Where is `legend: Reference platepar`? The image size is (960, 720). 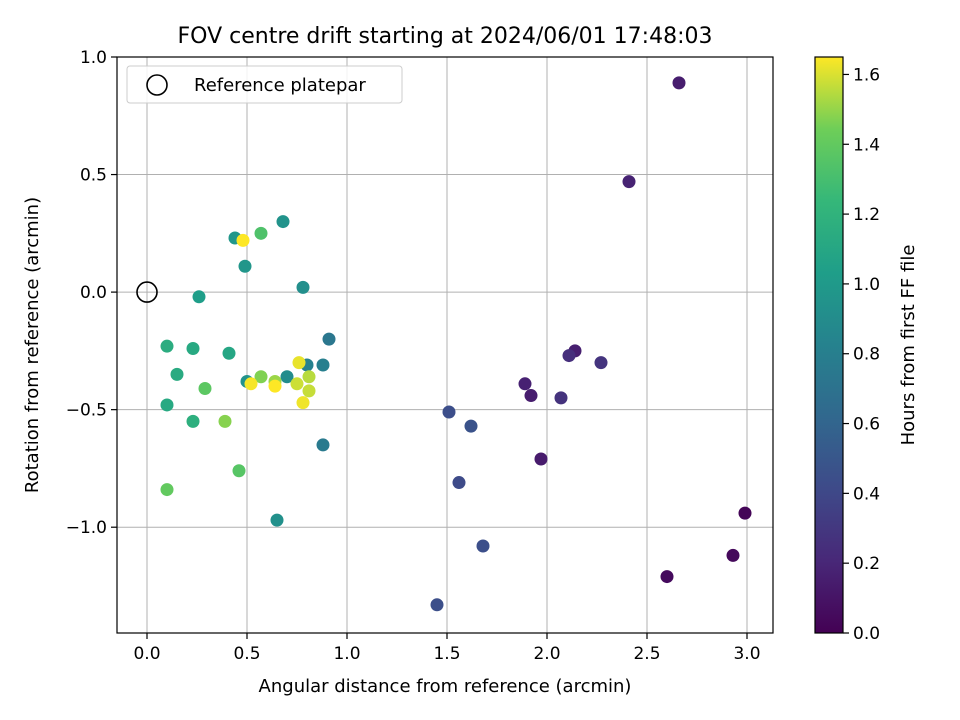 legend: Reference platepar is located at coordinates (264, 84).